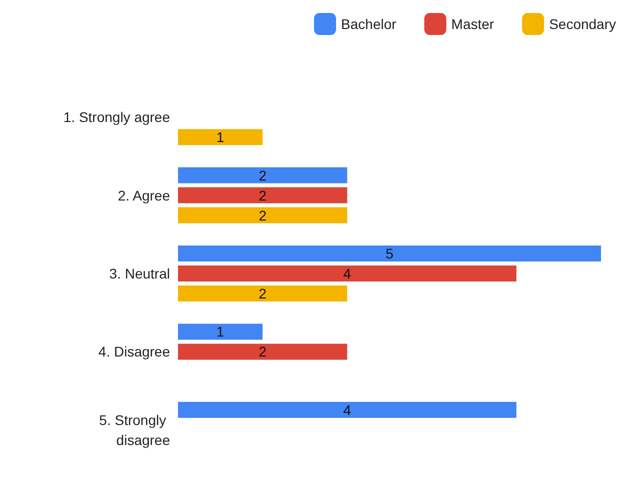  Describe the element at coordinates (472, 24) in the screenshot. I see `legend-label: Master` at that location.